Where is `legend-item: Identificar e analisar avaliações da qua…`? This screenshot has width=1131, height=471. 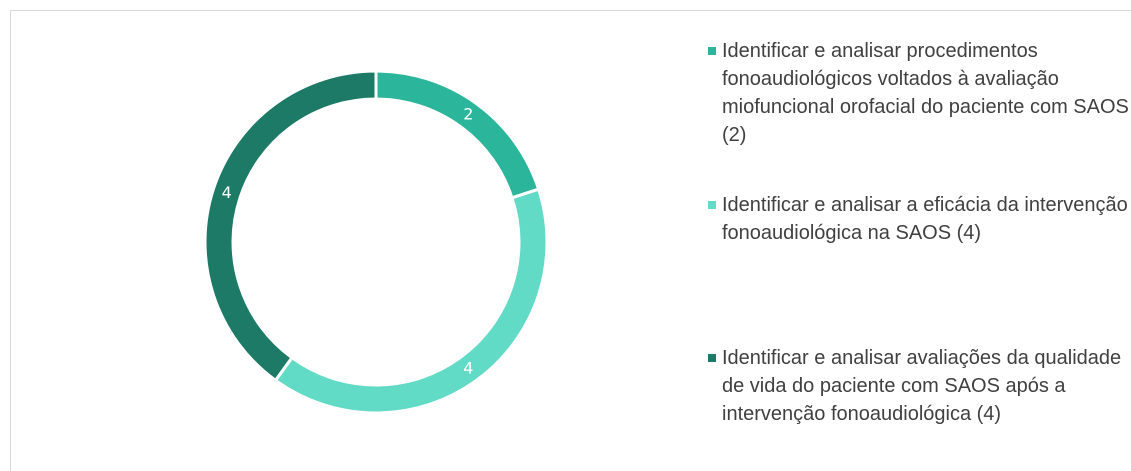 legend-item: Identificar e analisar avaliações da qua… is located at coordinates (919, 386).